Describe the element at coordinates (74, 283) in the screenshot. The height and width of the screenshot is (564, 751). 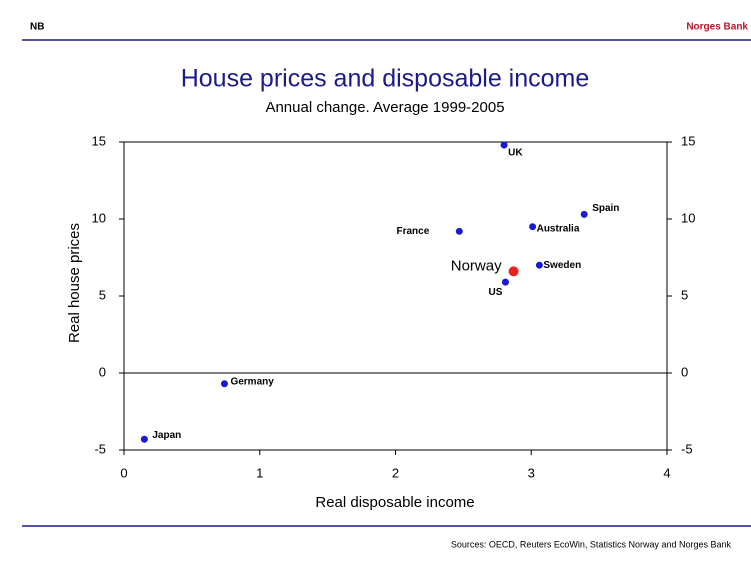
I see `y-axis-label: Real house prices` at that location.